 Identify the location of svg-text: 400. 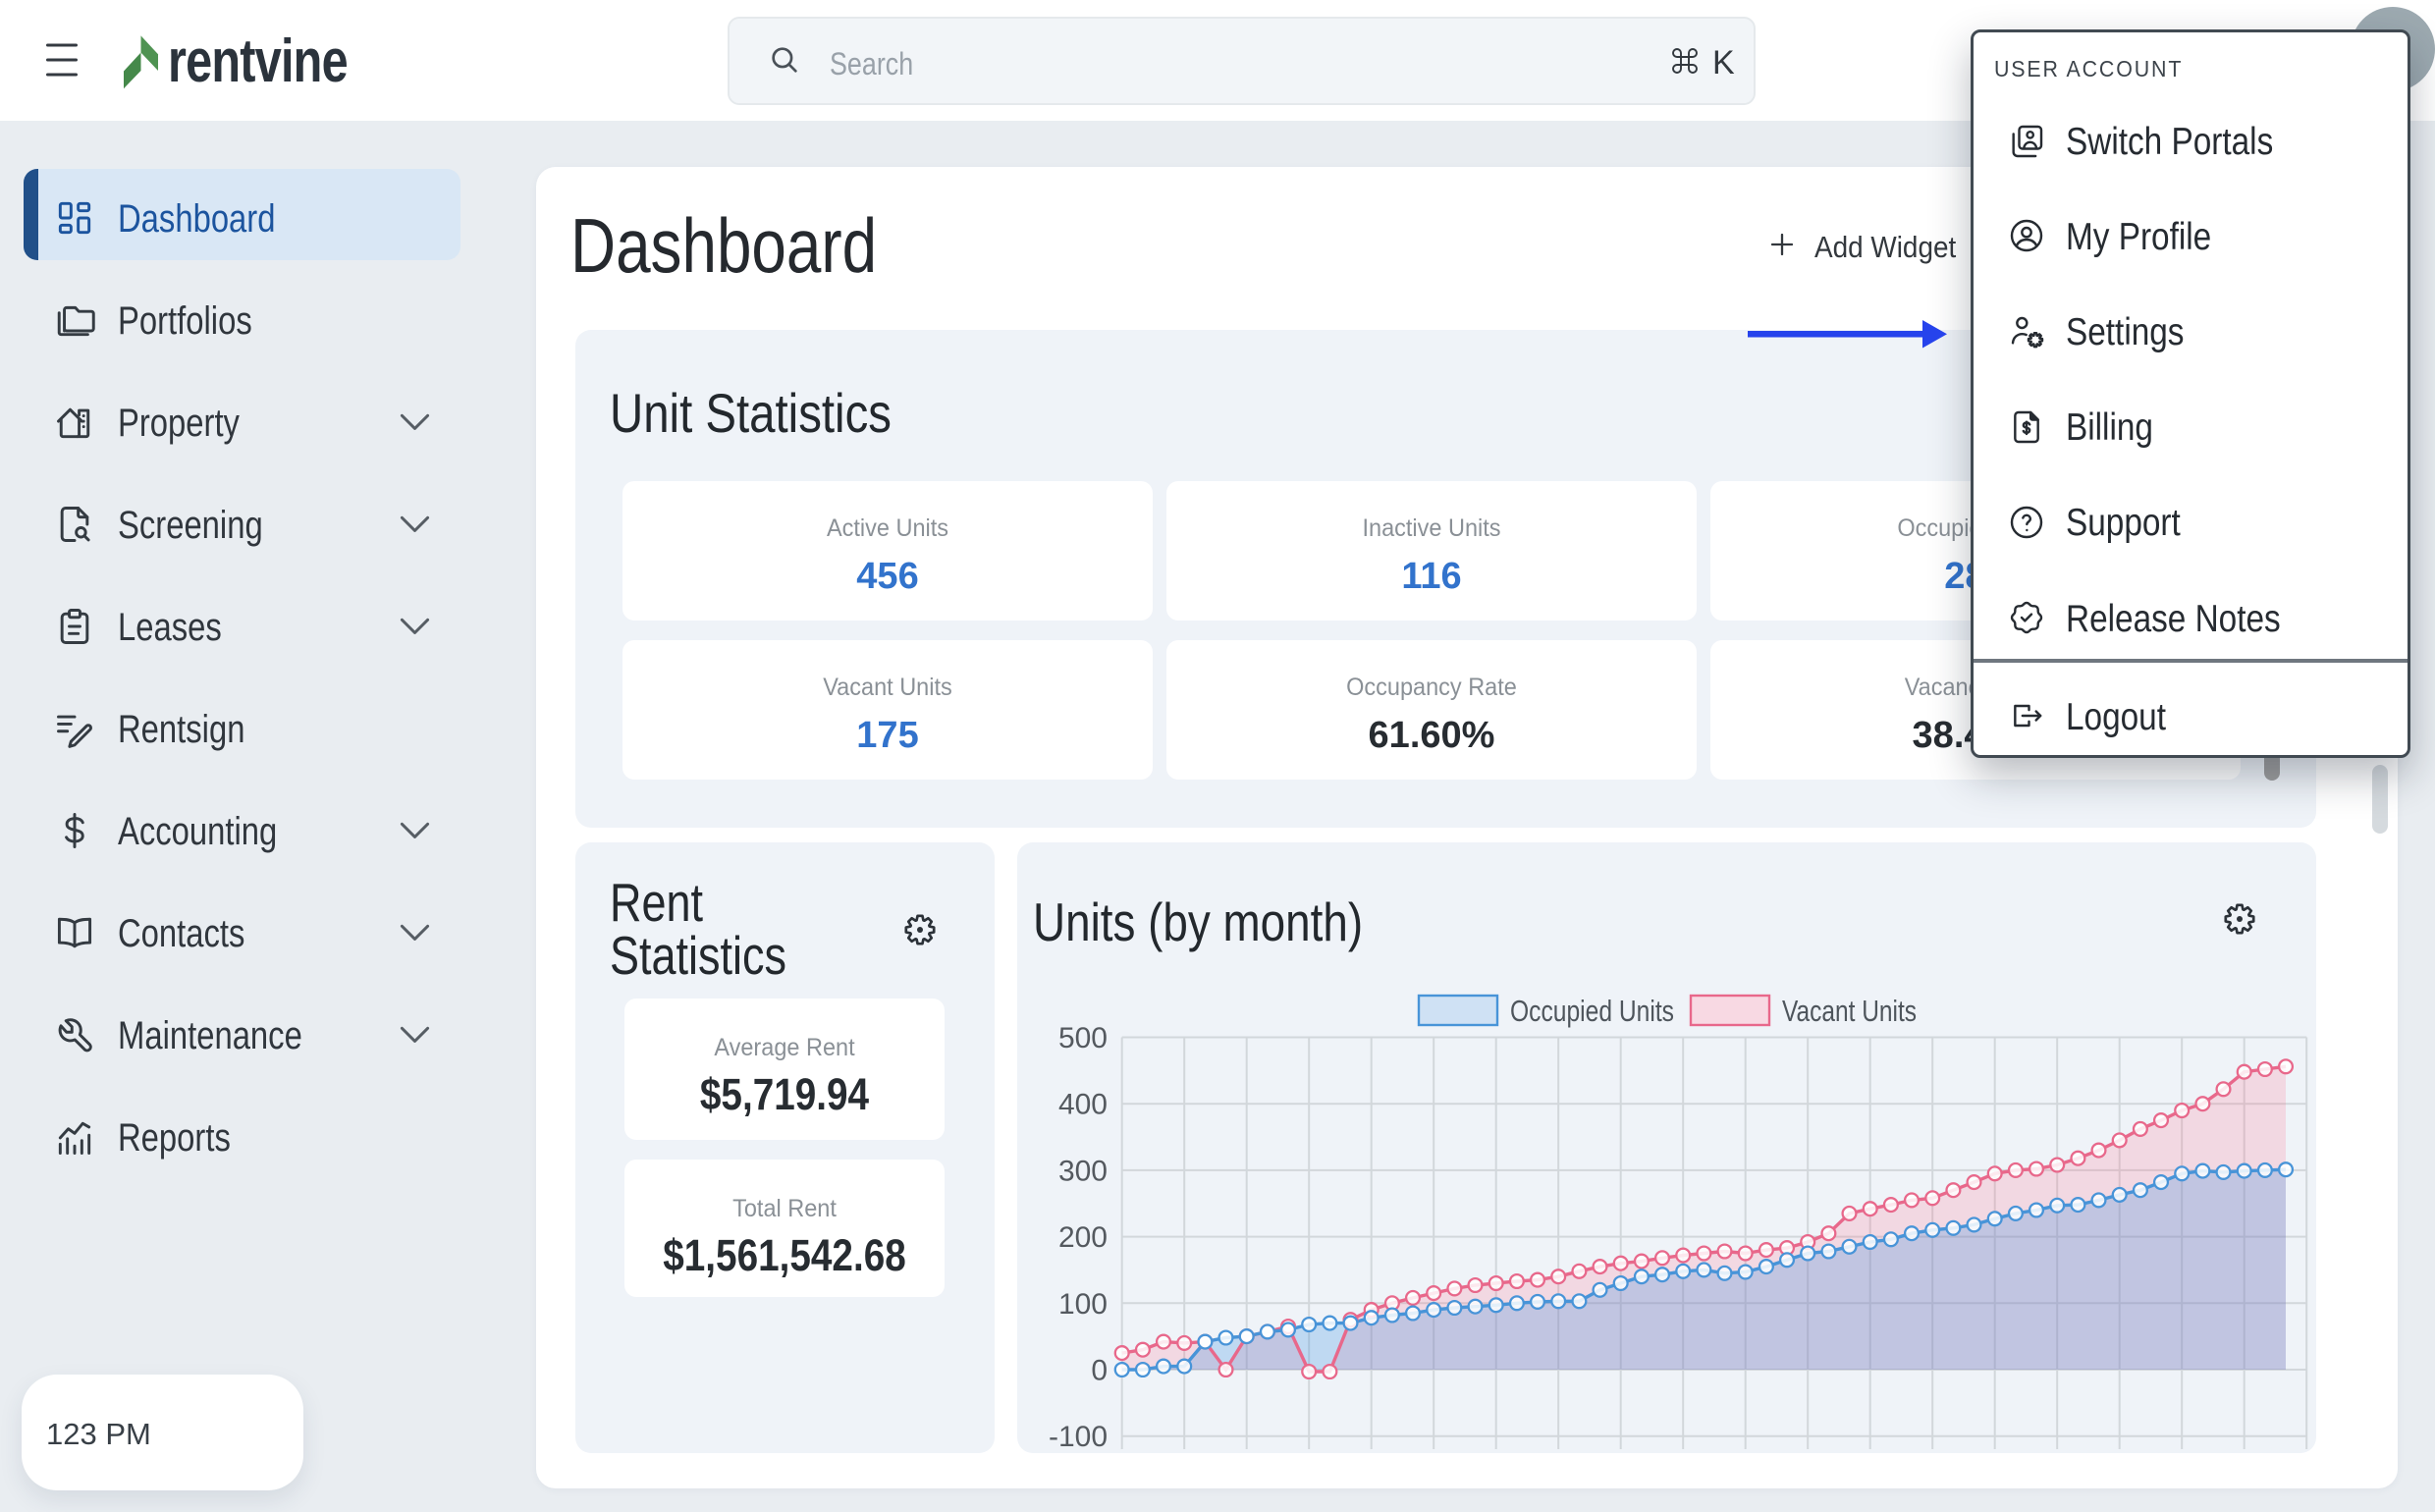
(1083, 1105).